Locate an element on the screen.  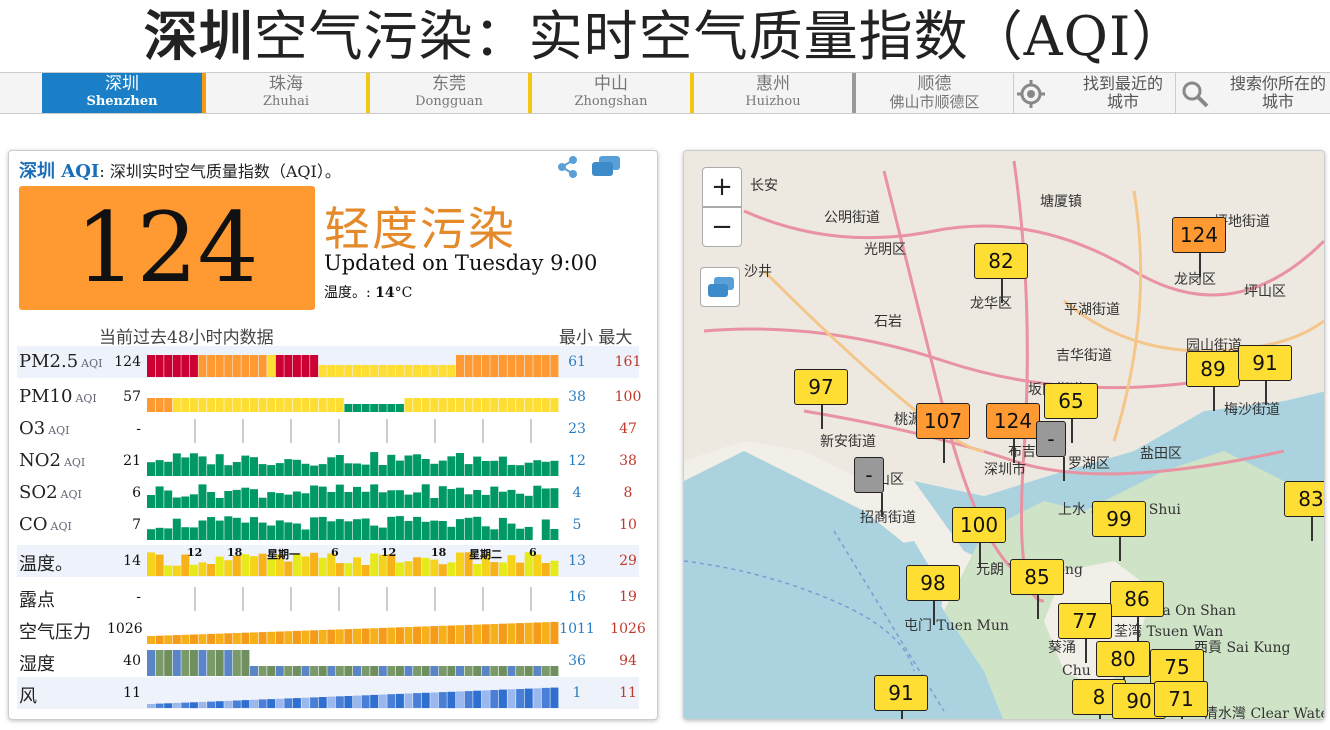
aqi-station-marker: 71 is located at coordinates (1181, 700).